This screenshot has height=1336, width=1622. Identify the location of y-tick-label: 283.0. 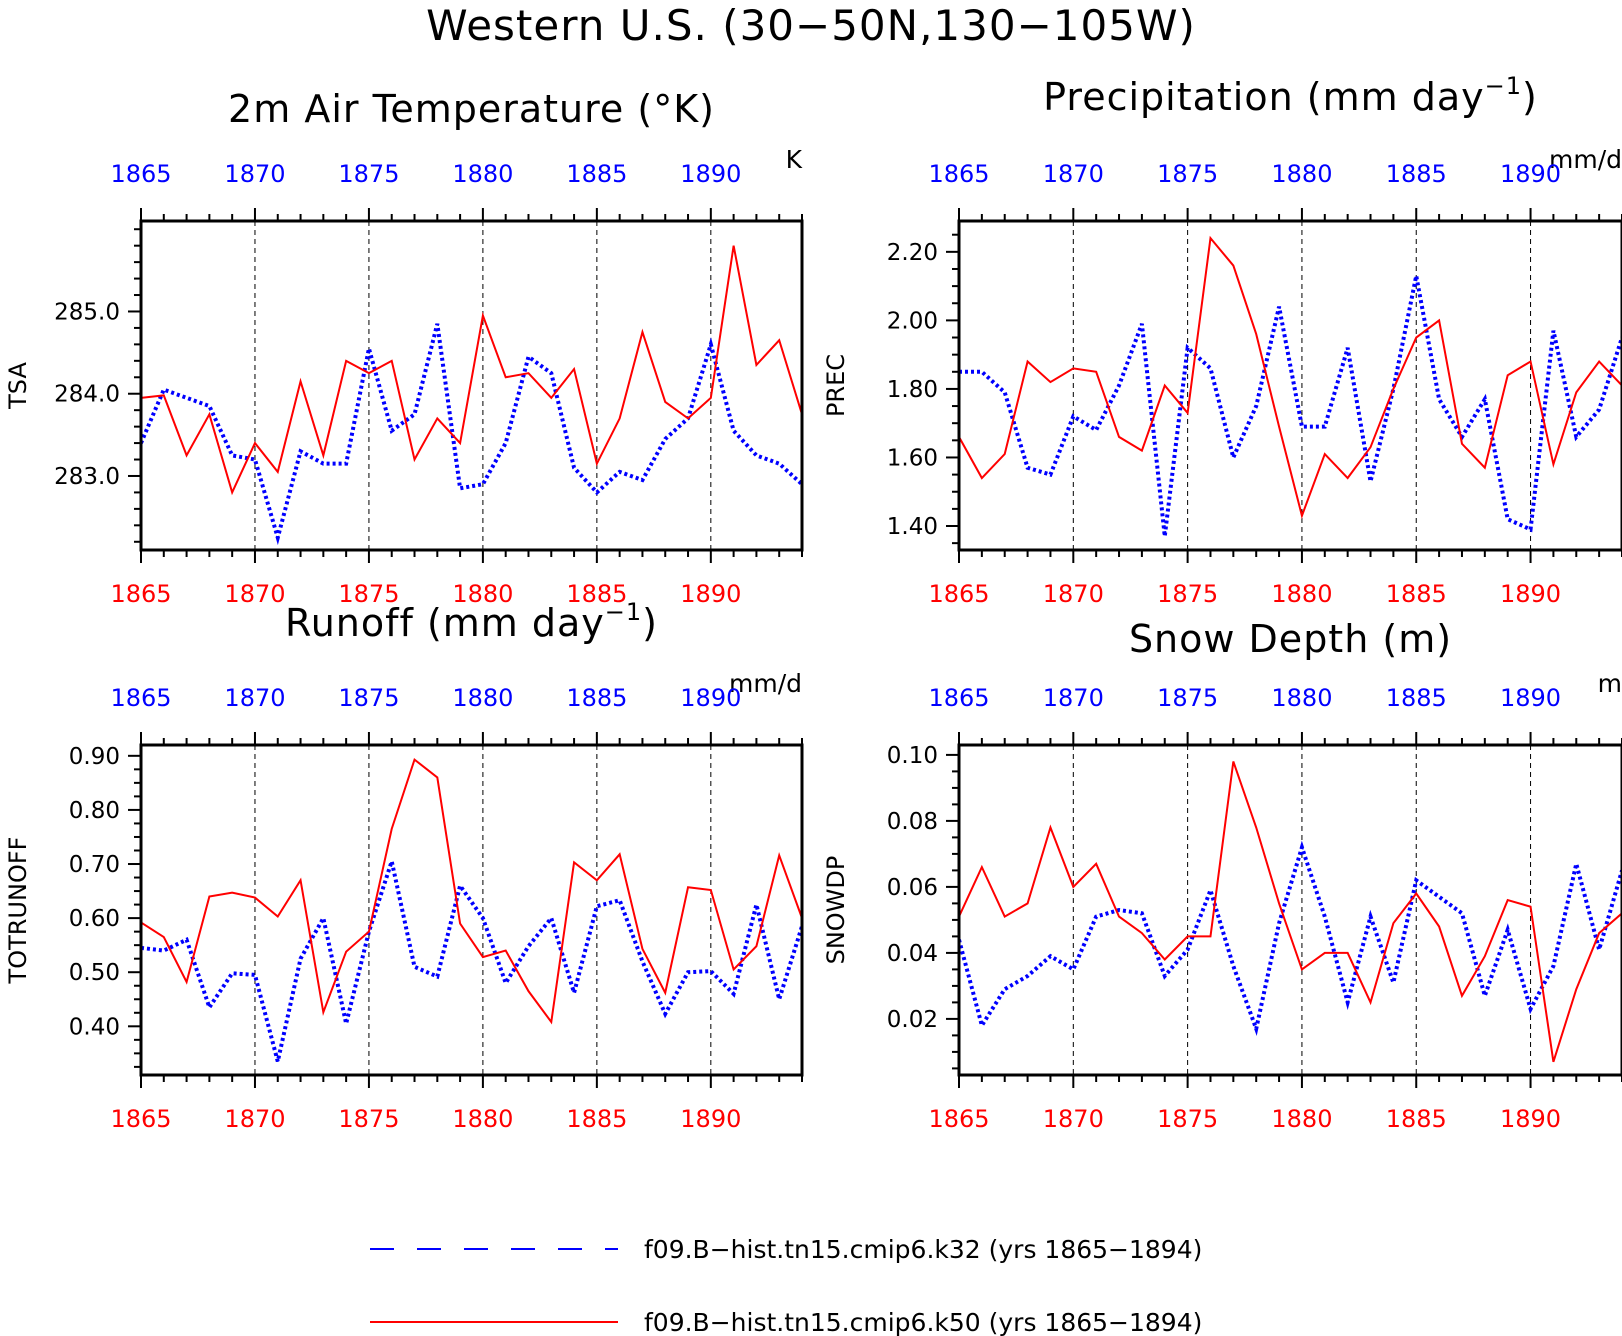
(87, 477).